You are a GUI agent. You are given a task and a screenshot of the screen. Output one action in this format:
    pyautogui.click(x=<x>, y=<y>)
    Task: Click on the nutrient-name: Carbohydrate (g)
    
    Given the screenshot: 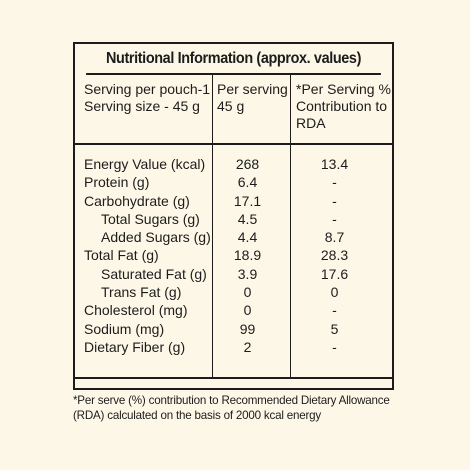 What is the action you would take?
    pyautogui.click(x=137, y=200)
    